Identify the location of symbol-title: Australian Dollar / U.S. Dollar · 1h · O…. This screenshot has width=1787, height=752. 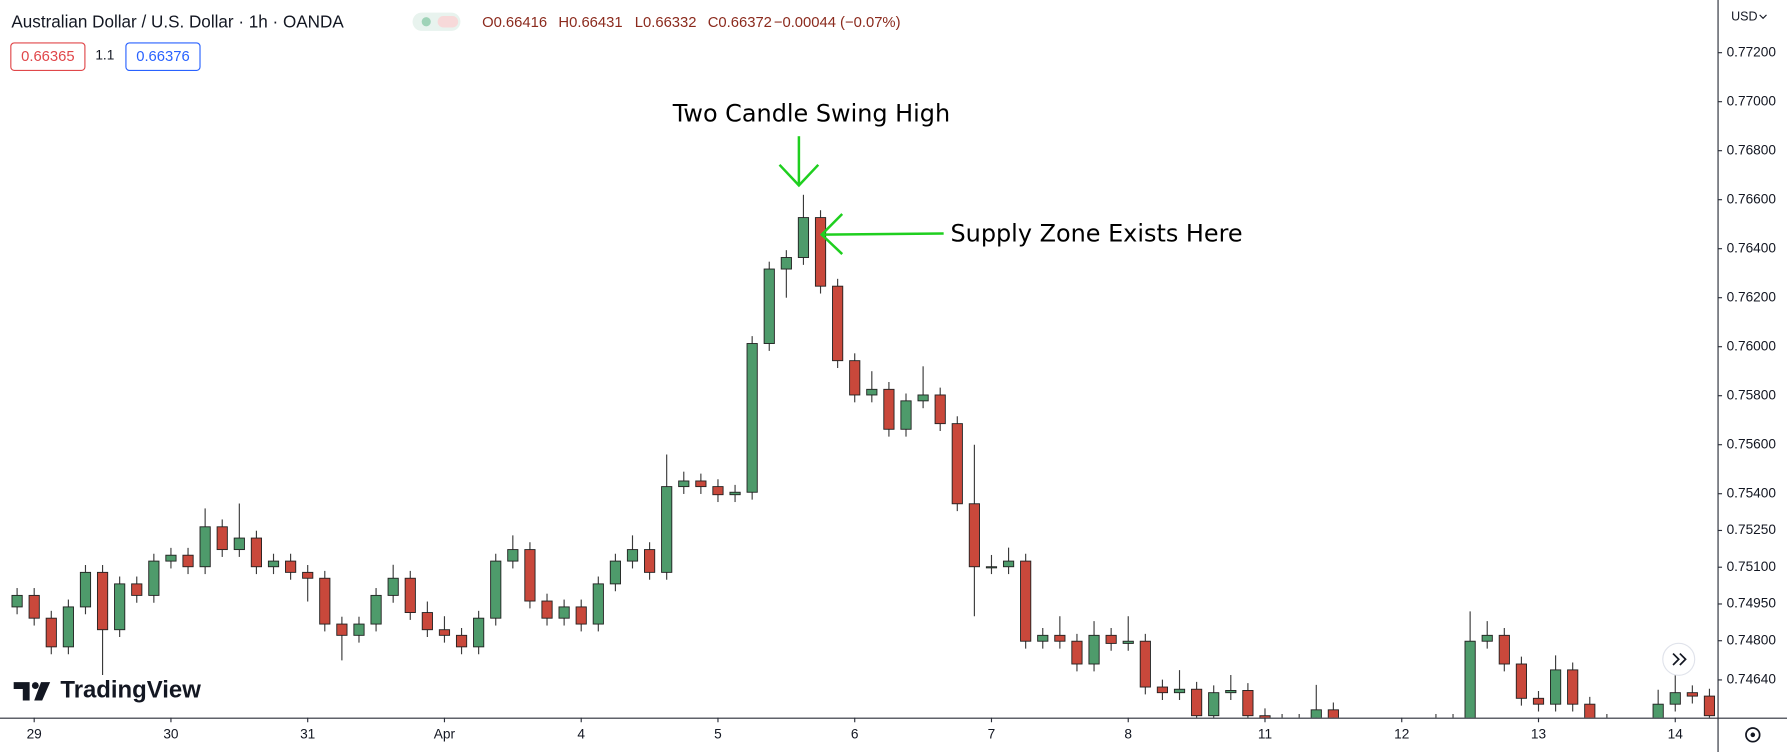
(177, 21).